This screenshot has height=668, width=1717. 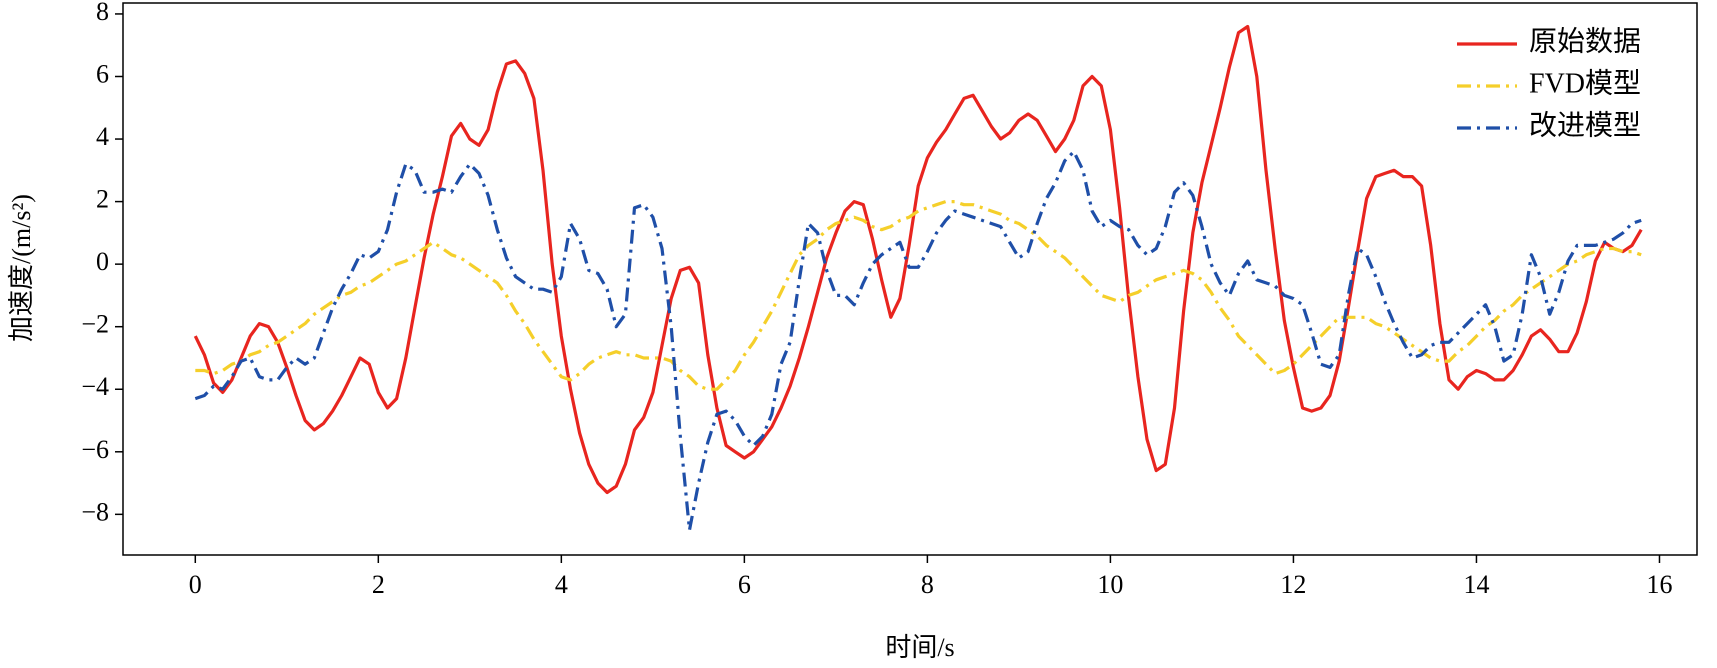 What do you see at coordinates (378, 584) in the screenshot?
I see `x-tick-label: 2` at bounding box center [378, 584].